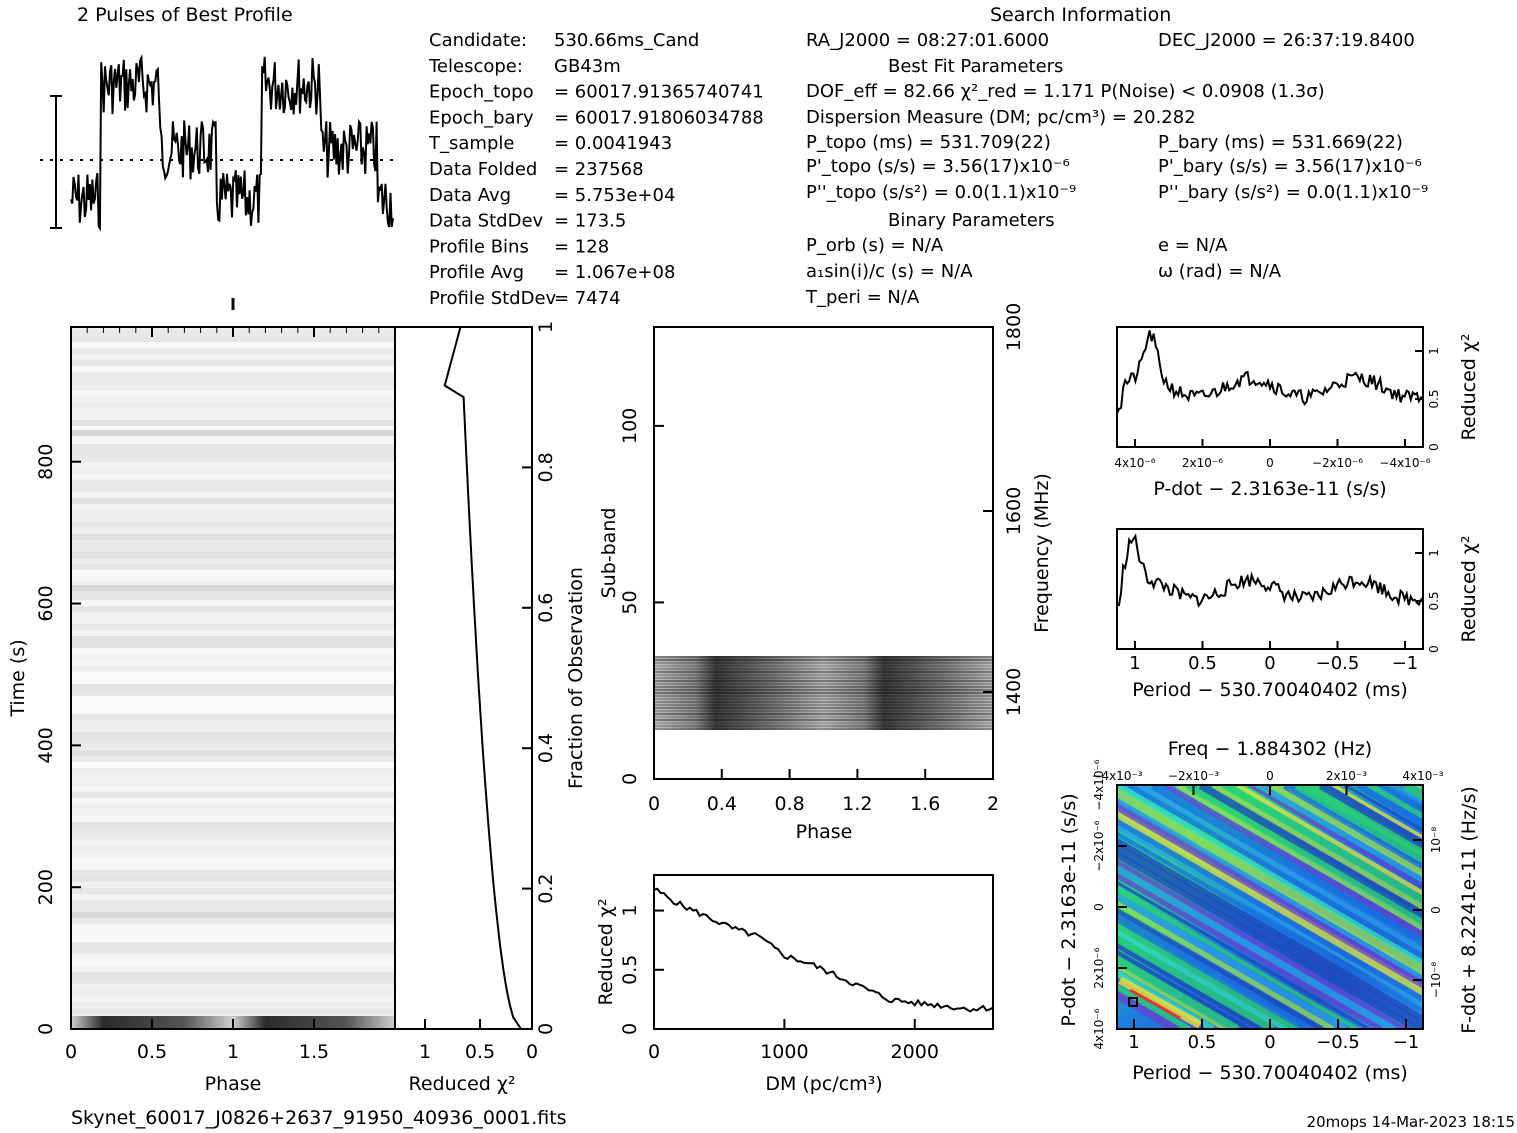 The height and width of the screenshot is (1133, 1517). Describe the element at coordinates (1273, 657) in the screenshot. I see `period-x-ticks: 1 0.5 0 −0.5 −1` at that location.